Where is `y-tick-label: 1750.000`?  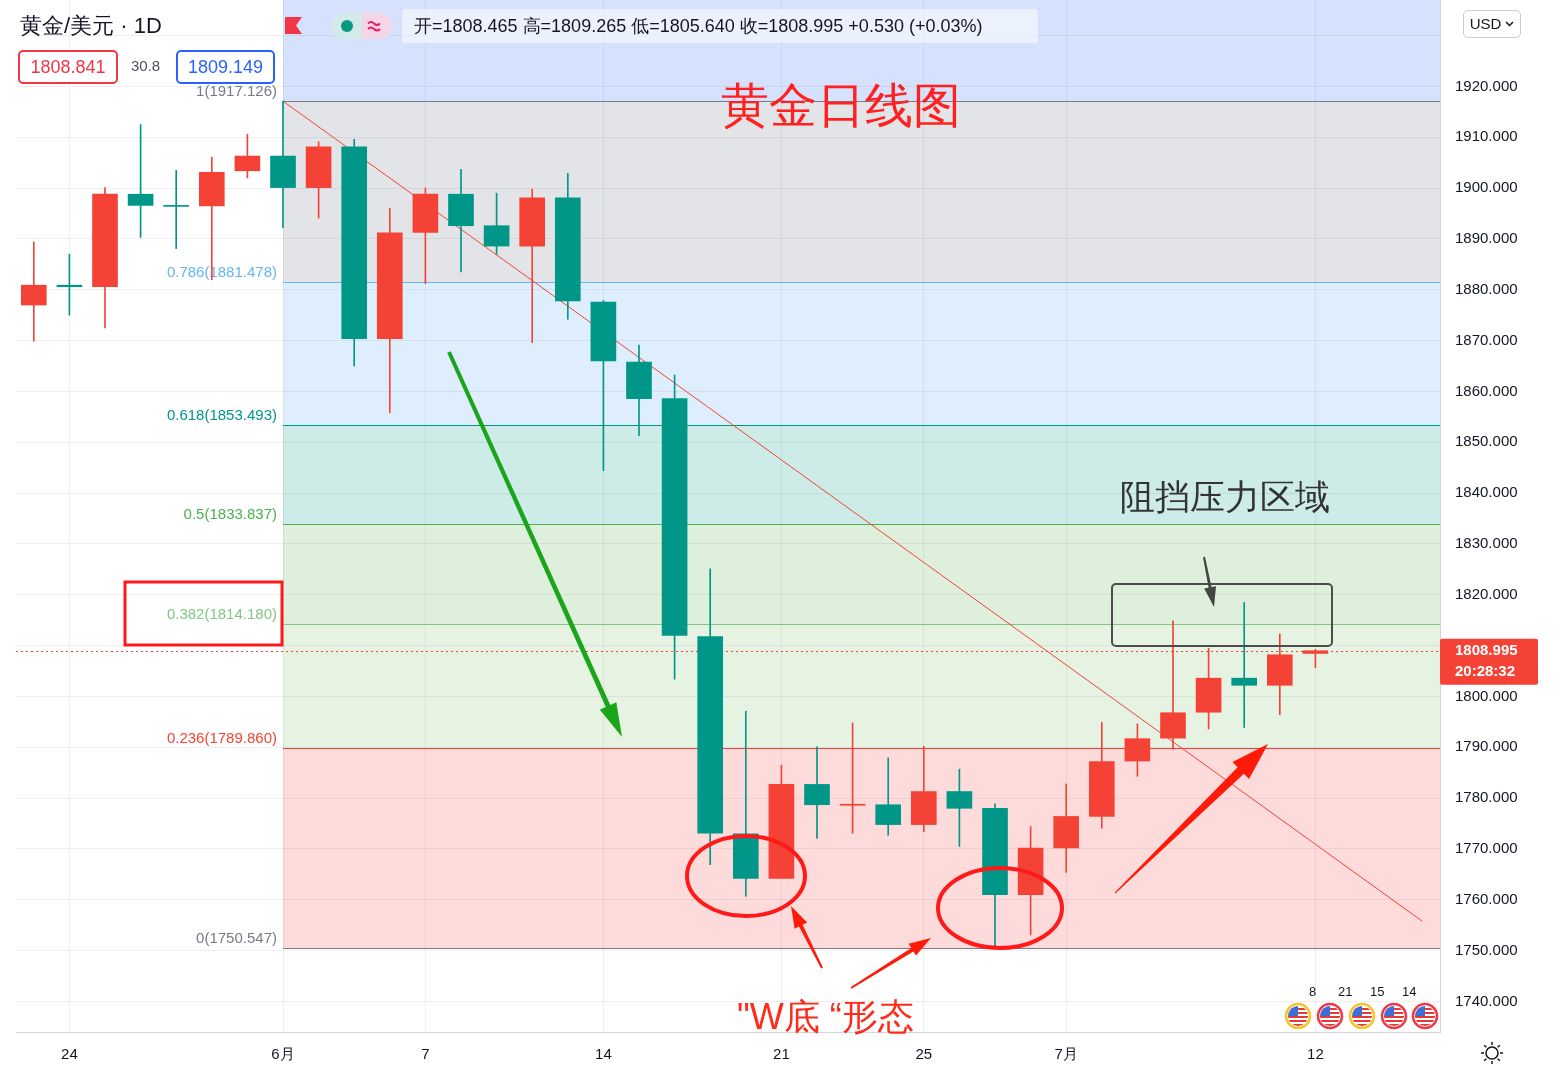 y-tick-label: 1750.000 is located at coordinates (1486, 949).